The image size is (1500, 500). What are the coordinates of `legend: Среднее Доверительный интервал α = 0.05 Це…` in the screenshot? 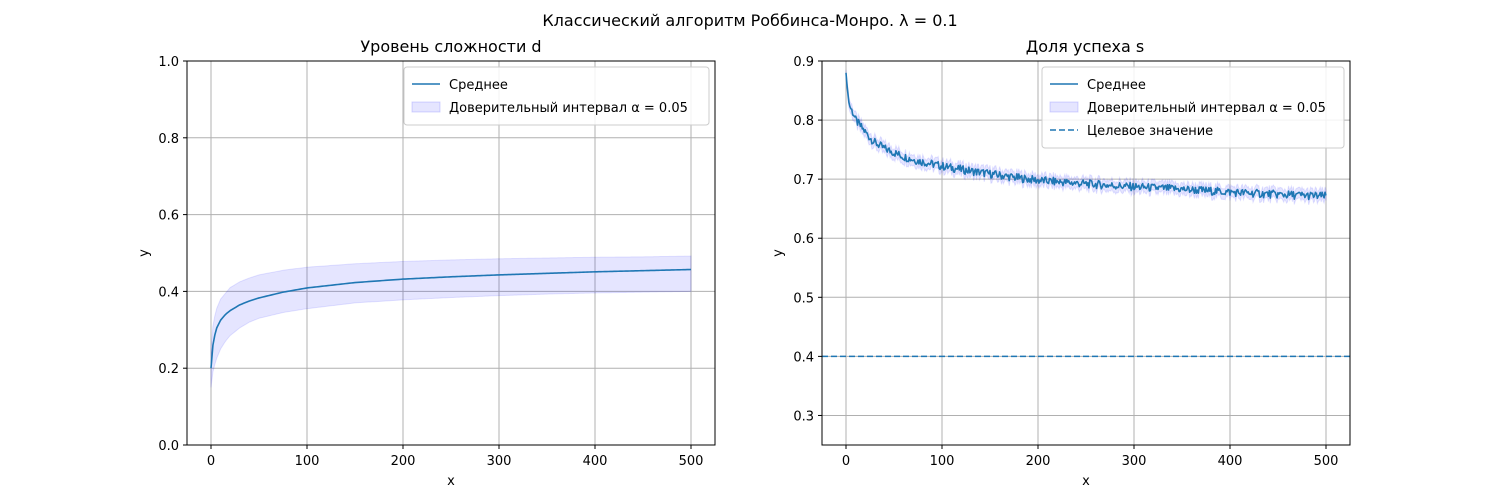 It's located at (1193, 107).